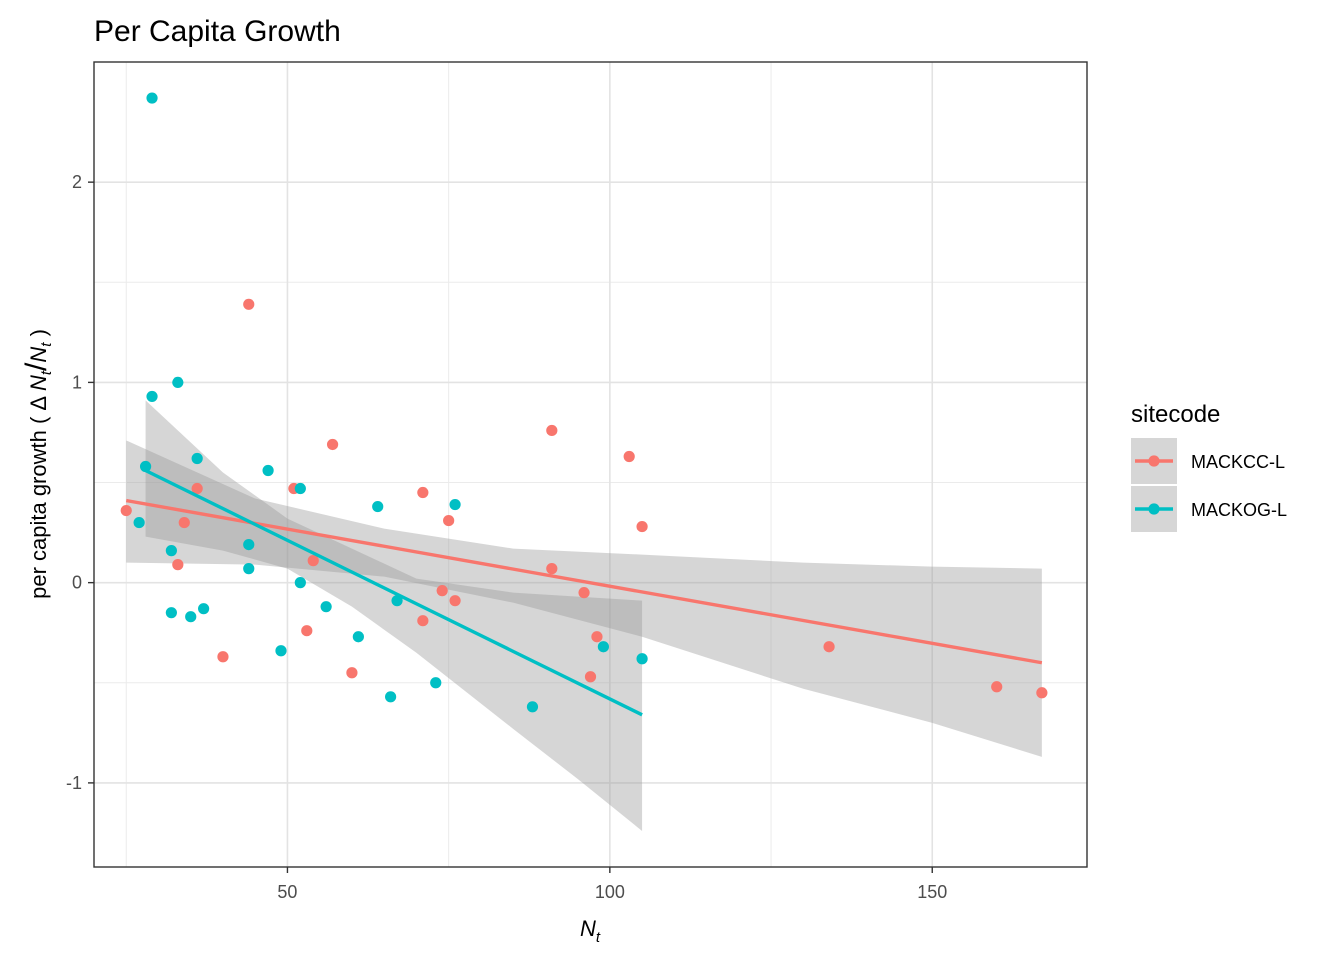 The height and width of the screenshot is (960, 1344). I want to click on y-axis-title: per capita growth ( Δ Nt/Nt ), so click(37, 464).